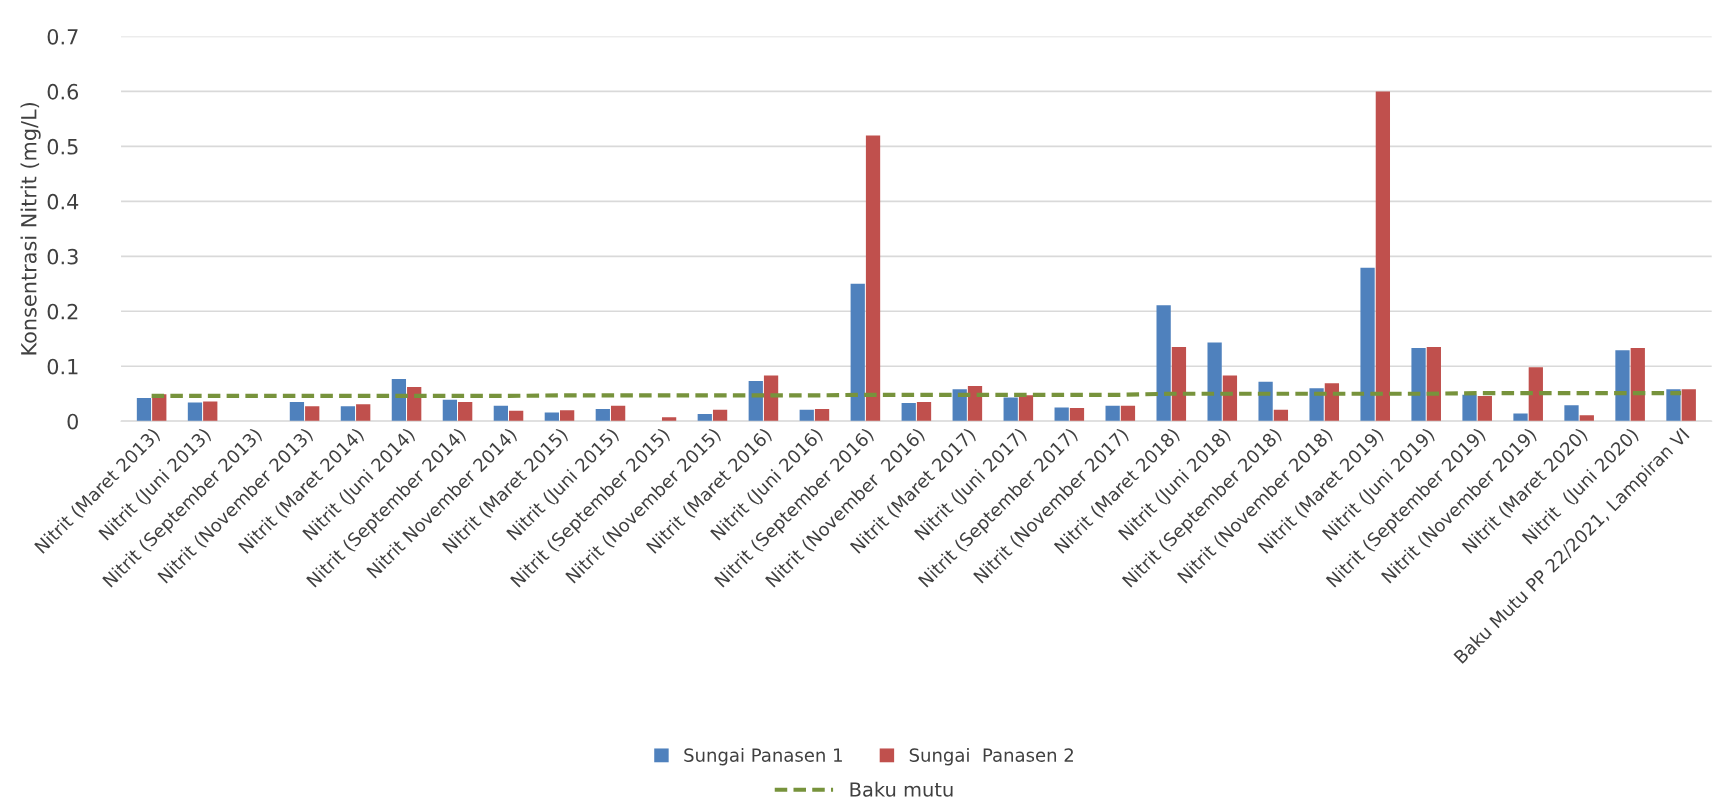 The height and width of the screenshot is (810, 1729). Describe the element at coordinates (30, 228) in the screenshot. I see `y-axis-title: Konsentrasi Nitrit (mg/L)` at that location.